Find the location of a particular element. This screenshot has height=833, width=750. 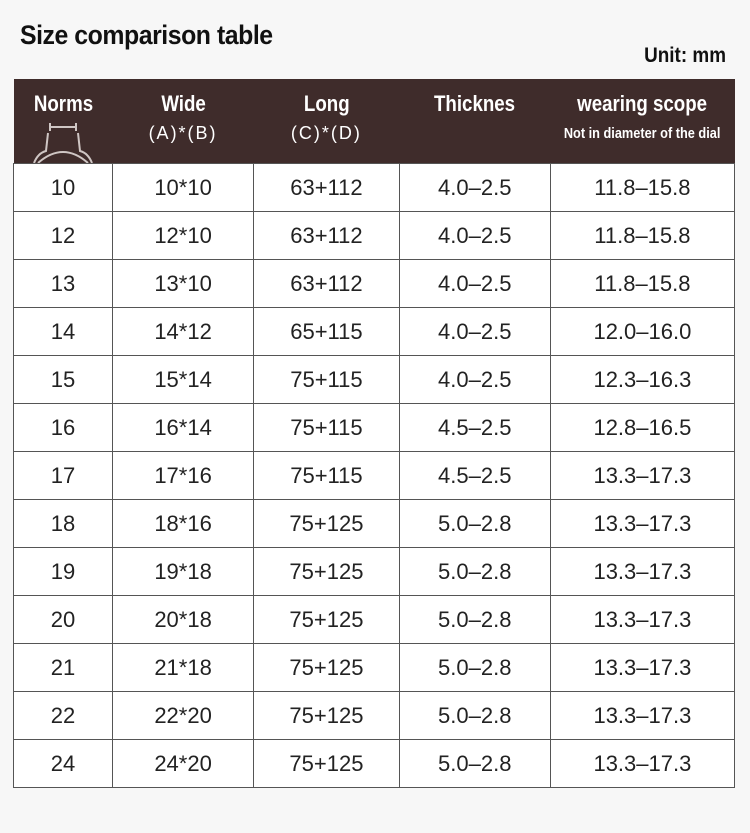

cell-norm: 19 is located at coordinates (63, 571).